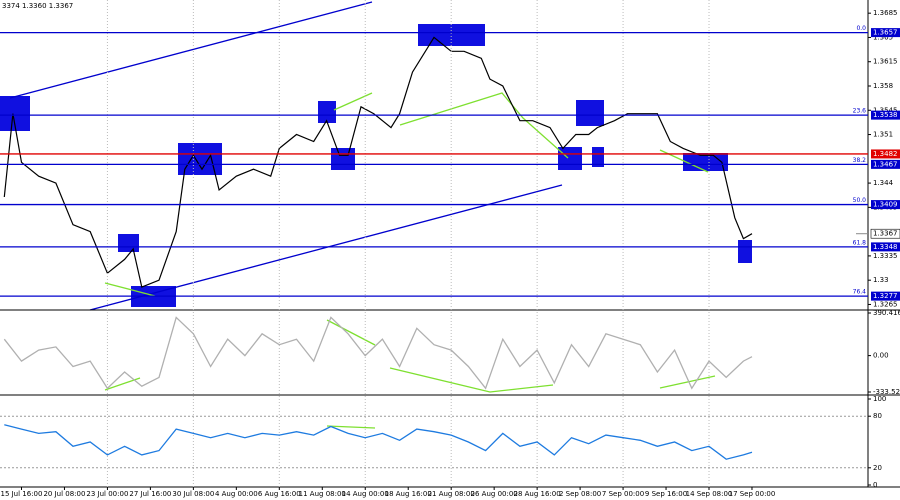 This screenshot has height=500, width=900. I want to click on y-tick-label: 390.4163, so click(886, 313).